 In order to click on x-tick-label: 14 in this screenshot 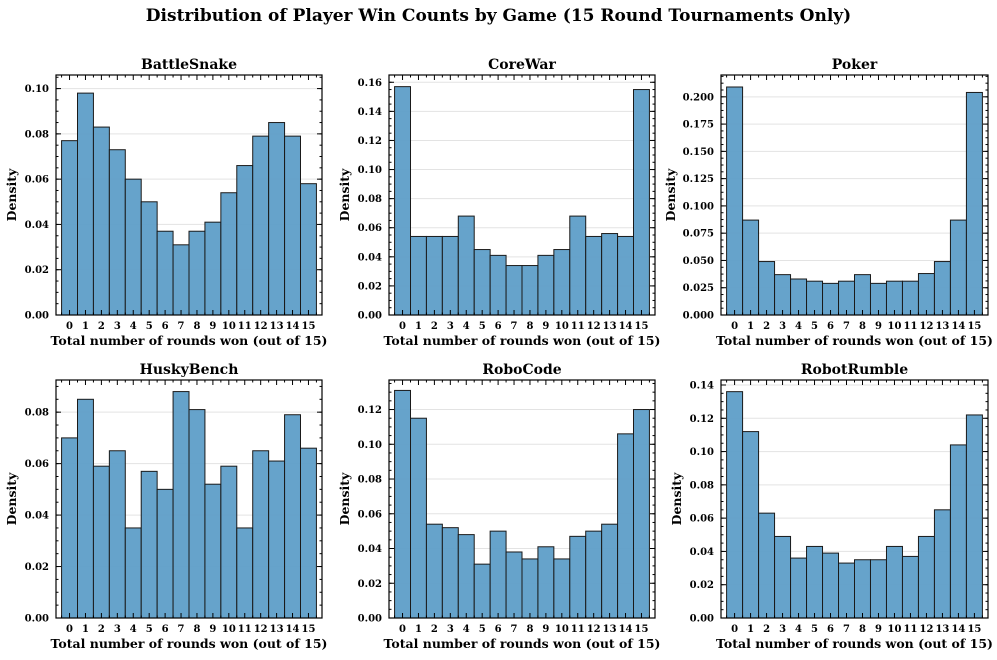, I will do `click(293, 326)`.